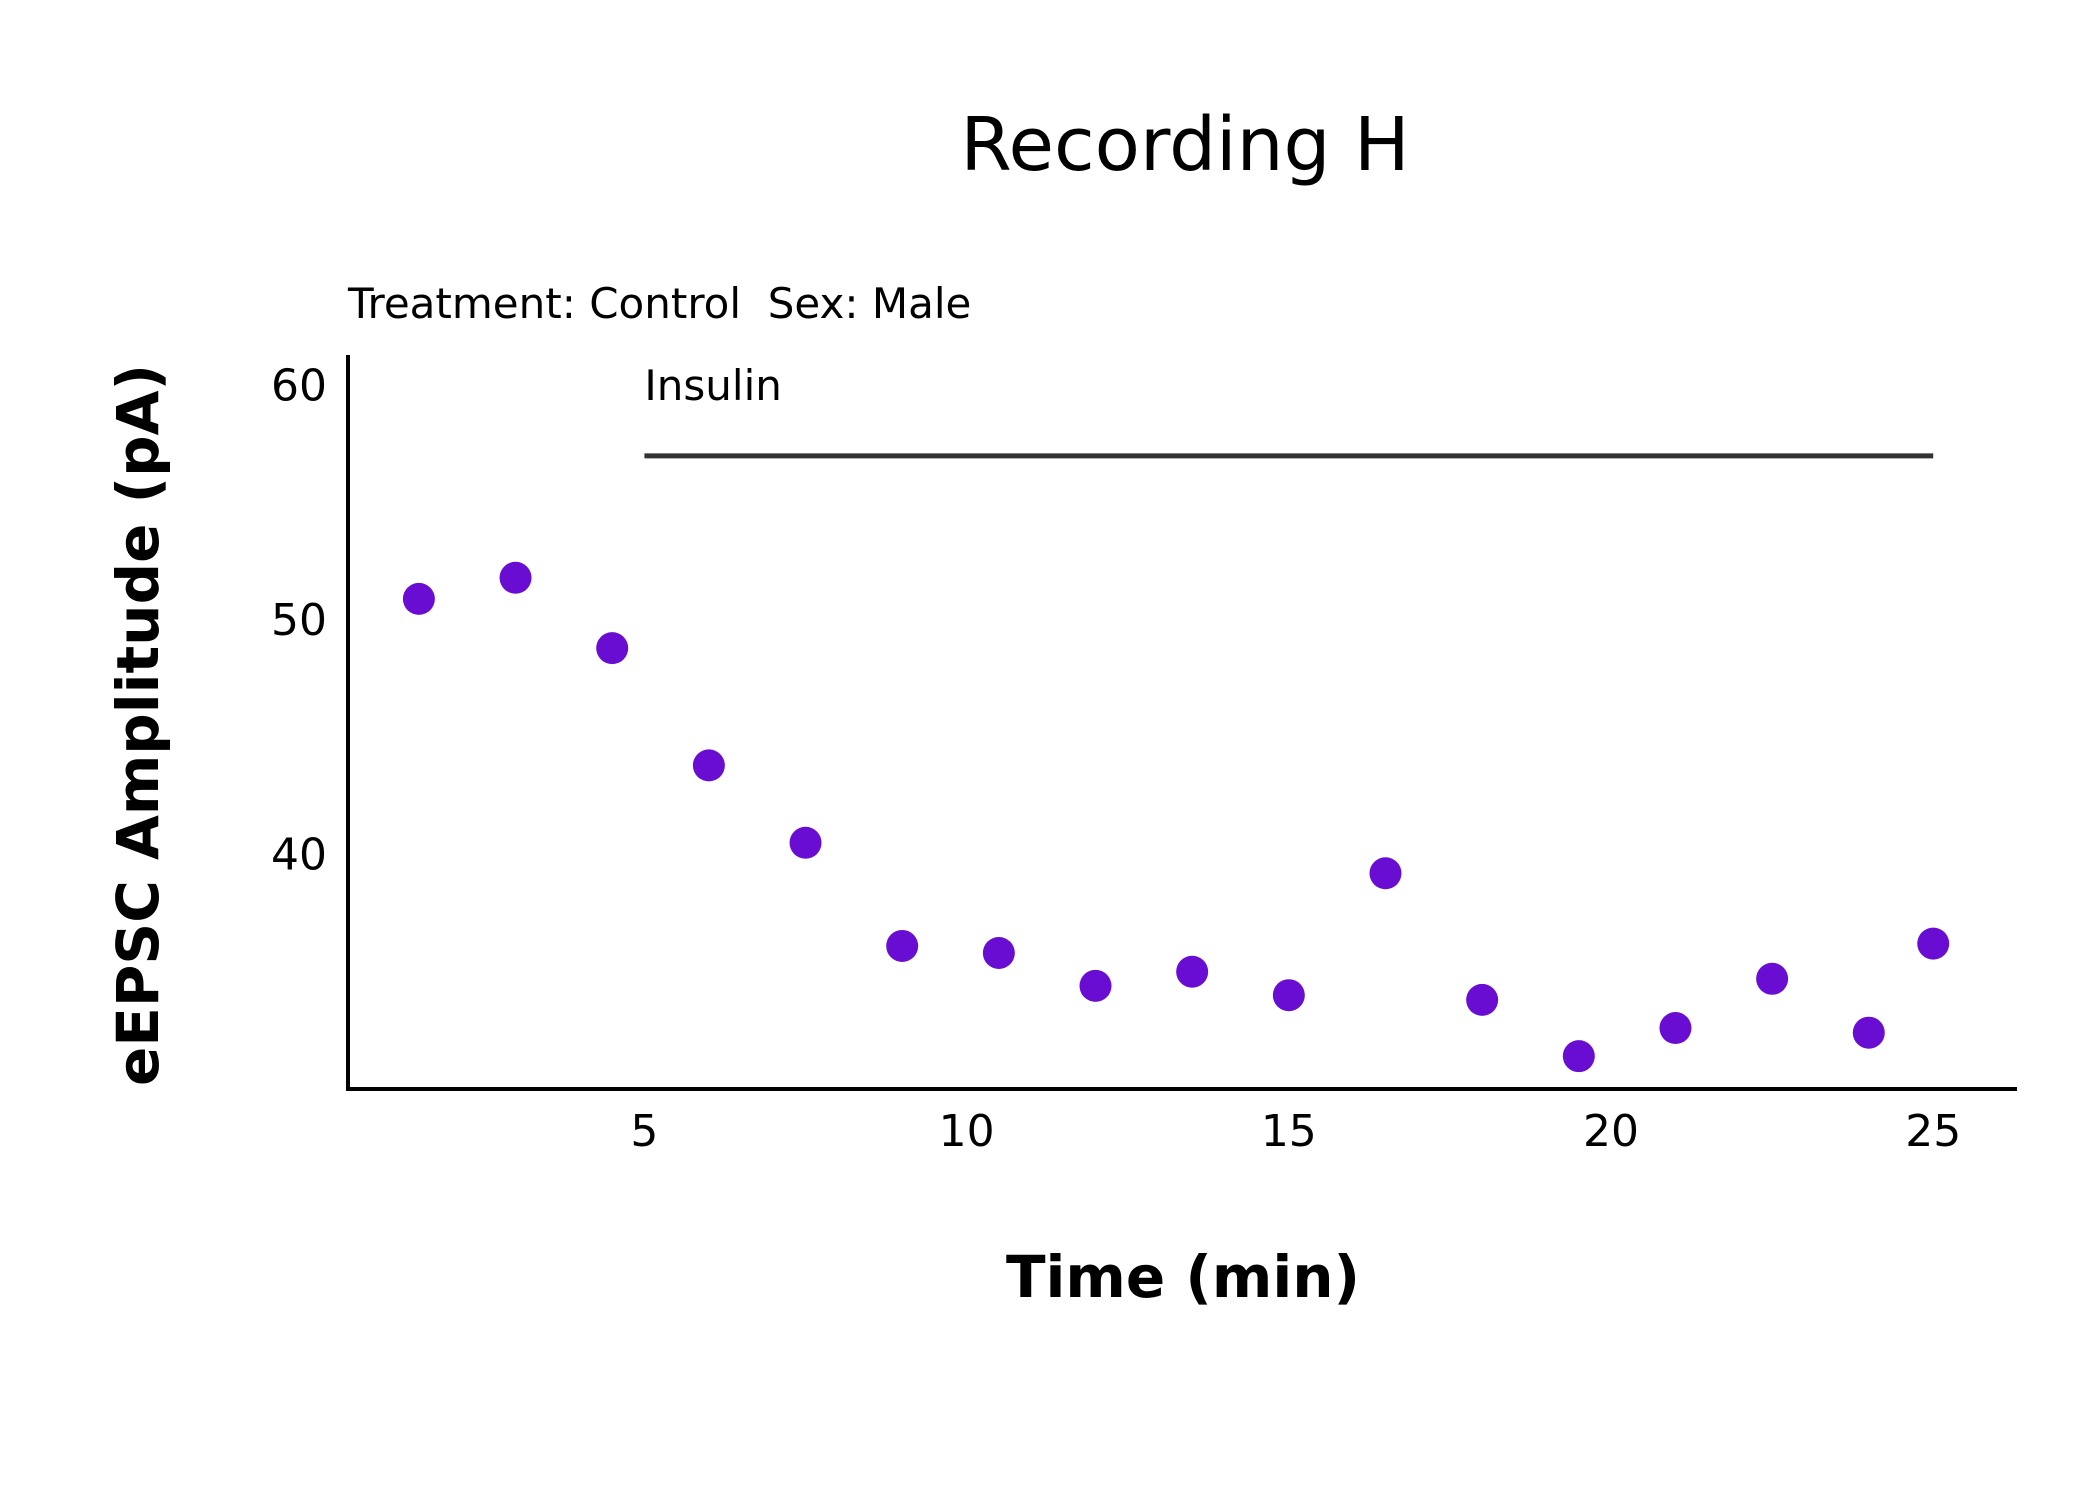 The height and width of the screenshot is (1500, 2100). What do you see at coordinates (1184, 145) in the screenshot?
I see `chart-title: Recording H` at bounding box center [1184, 145].